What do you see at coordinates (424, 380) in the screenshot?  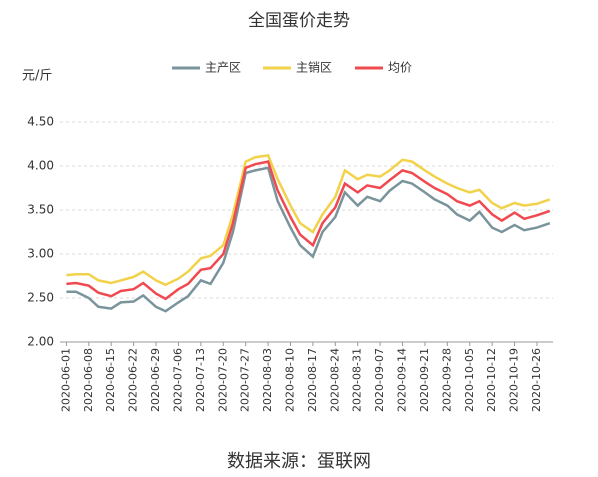 I see `x-tick-label: 2020-09-21` at bounding box center [424, 380].